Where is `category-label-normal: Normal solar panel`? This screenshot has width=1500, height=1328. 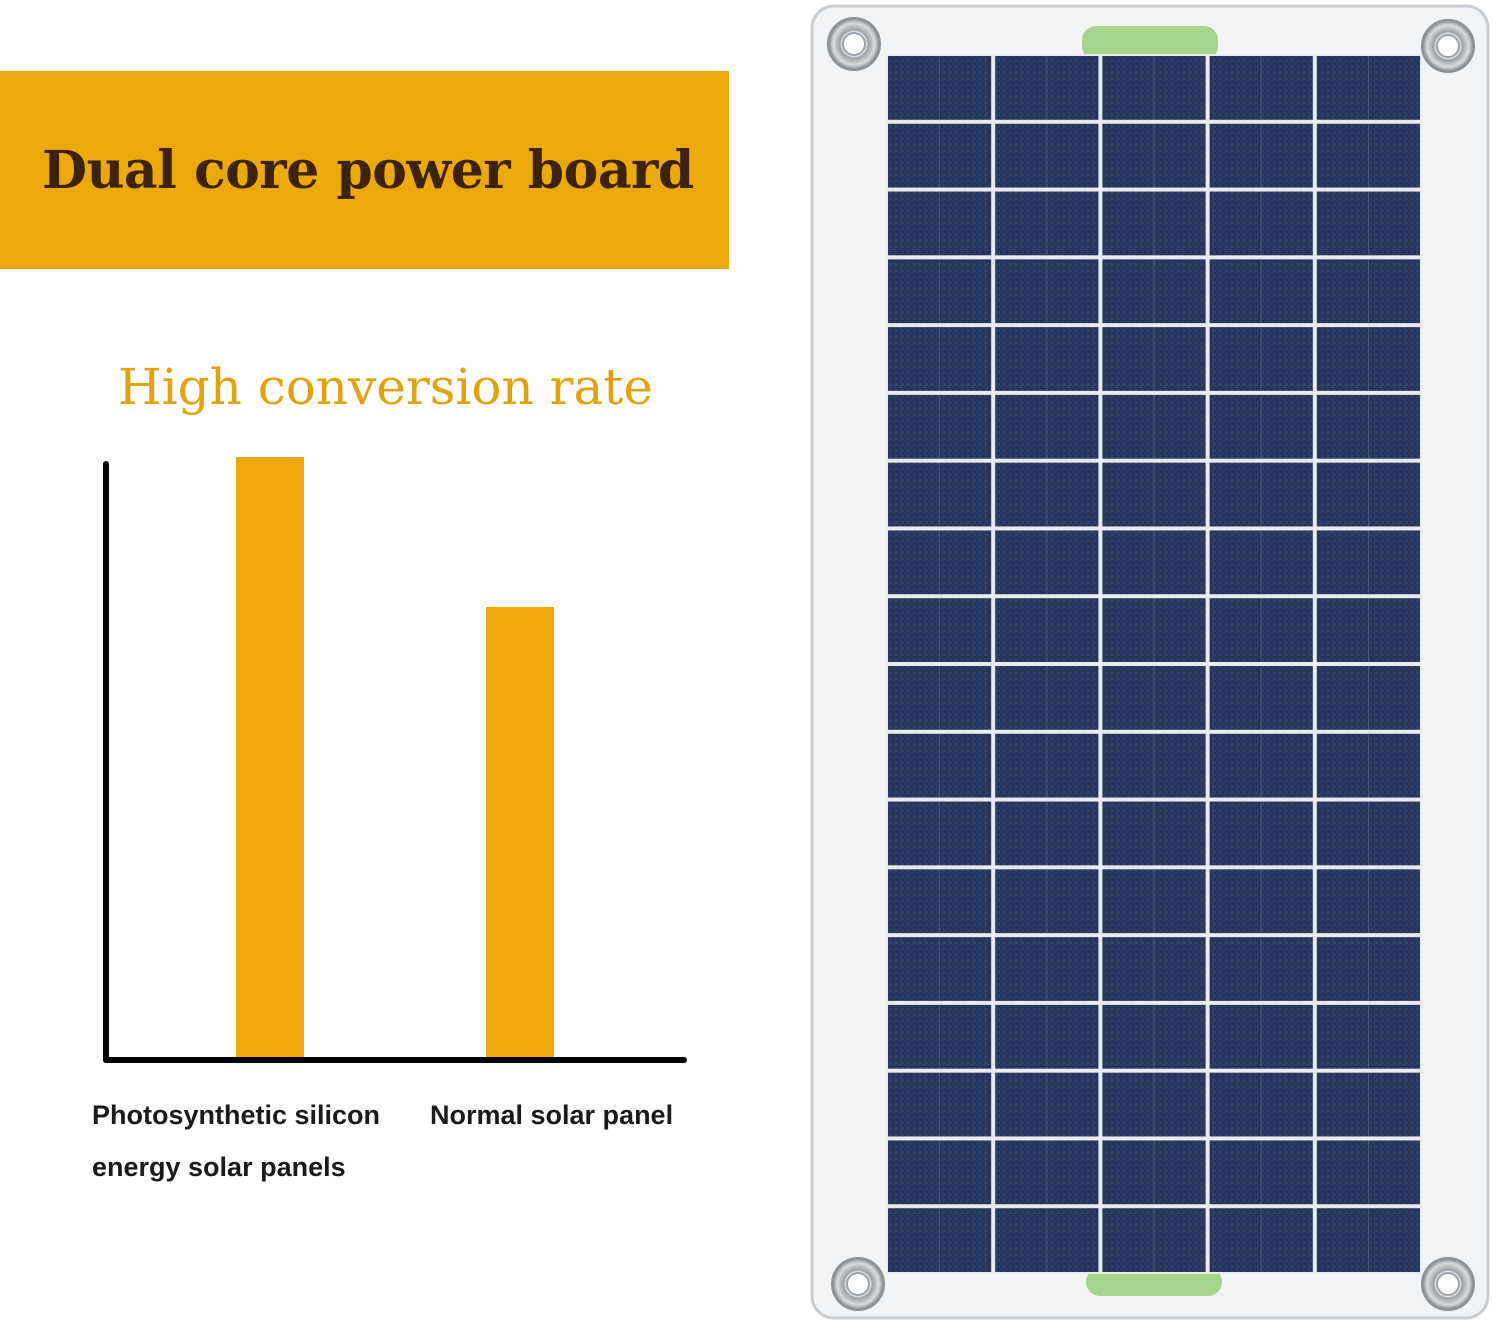 category-label-normal: Normal solar panel is located at coordinates (551, 1115).